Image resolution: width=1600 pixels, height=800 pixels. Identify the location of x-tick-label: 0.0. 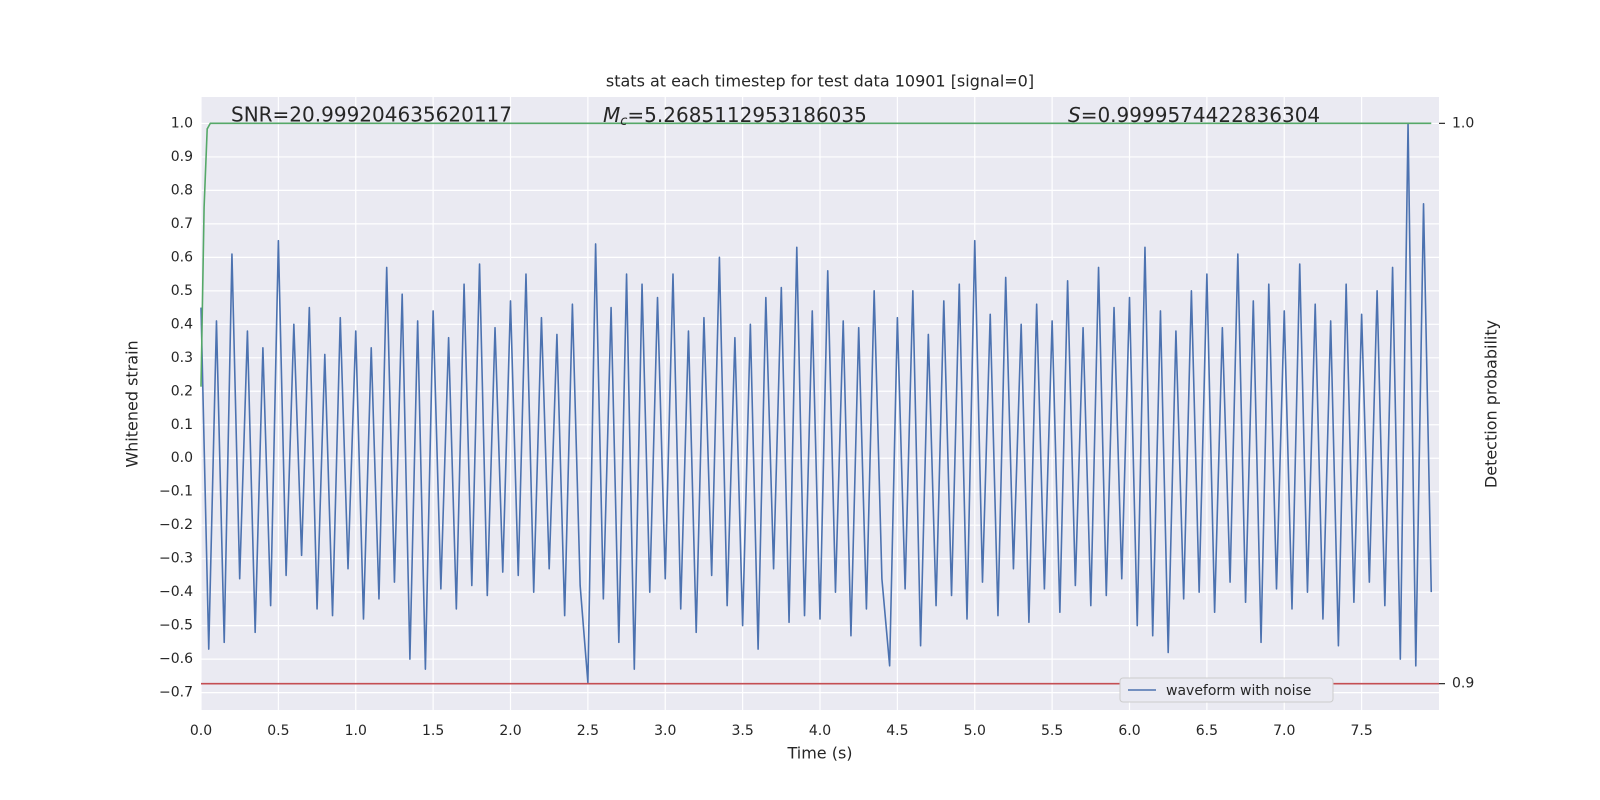
(201, 731).